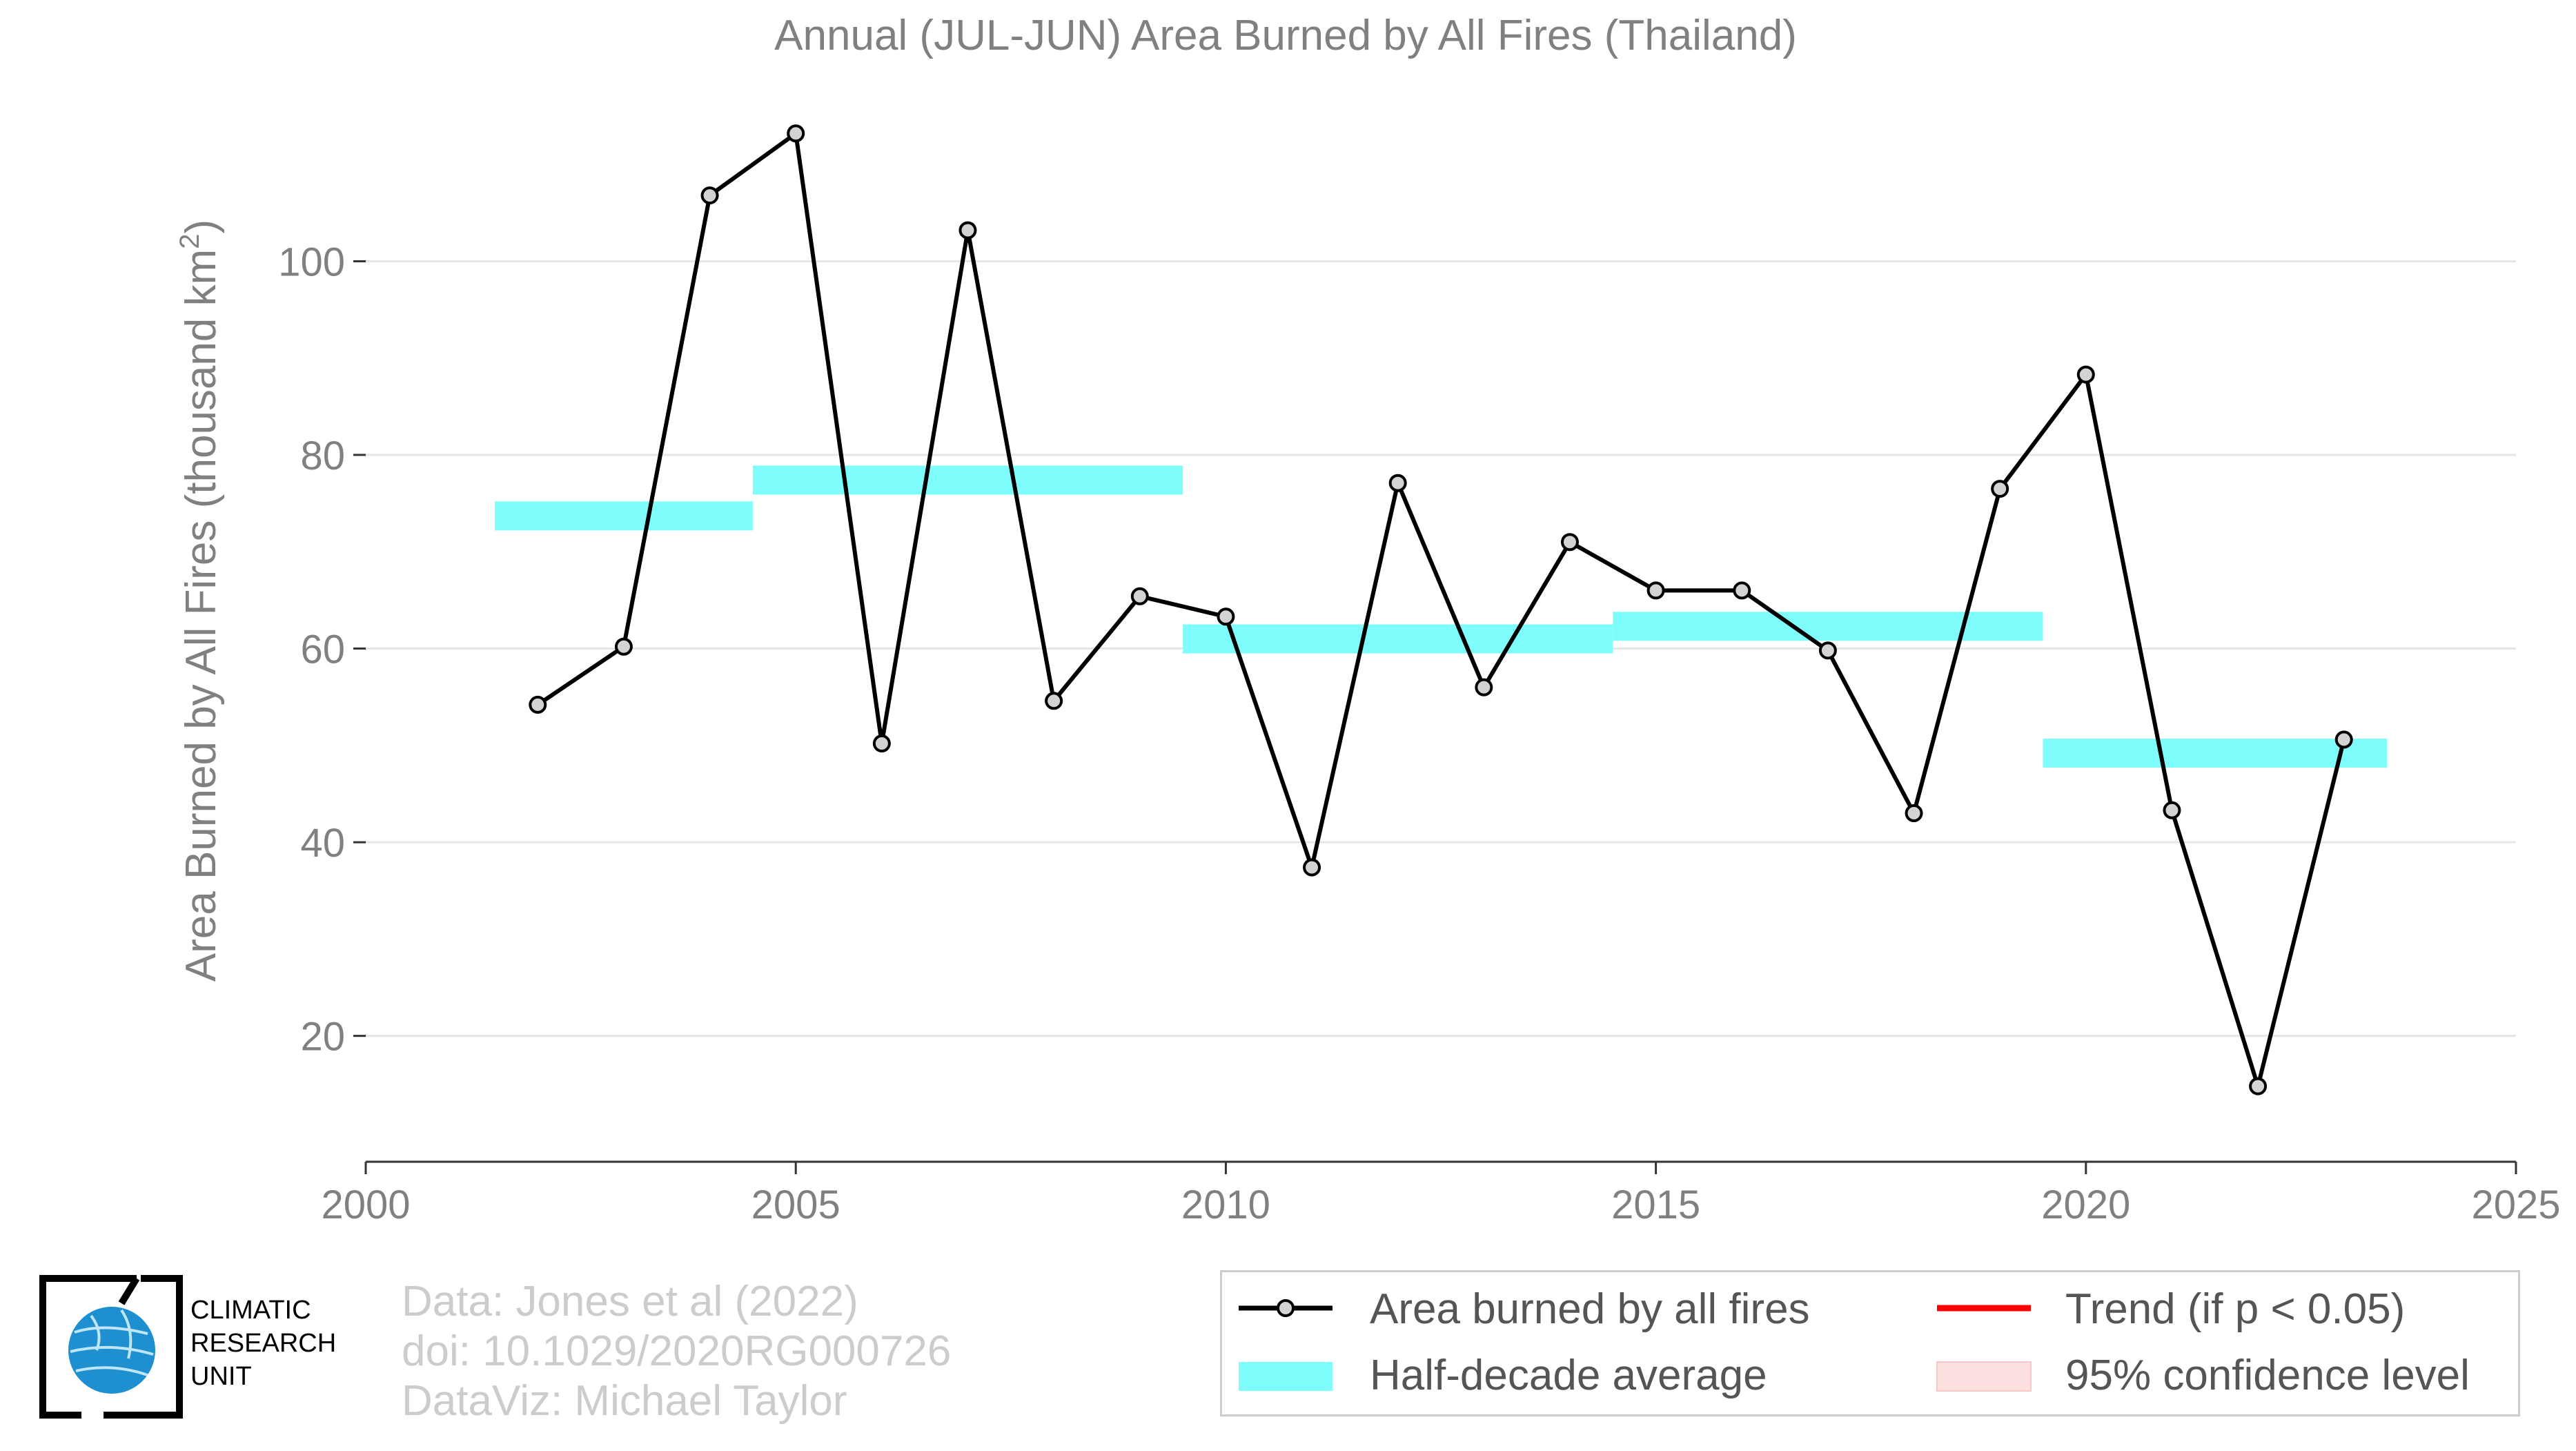  Describe the element at coordinates (1286, 1308) in the screenshot. I see `legend-marker-swatch` at that location.